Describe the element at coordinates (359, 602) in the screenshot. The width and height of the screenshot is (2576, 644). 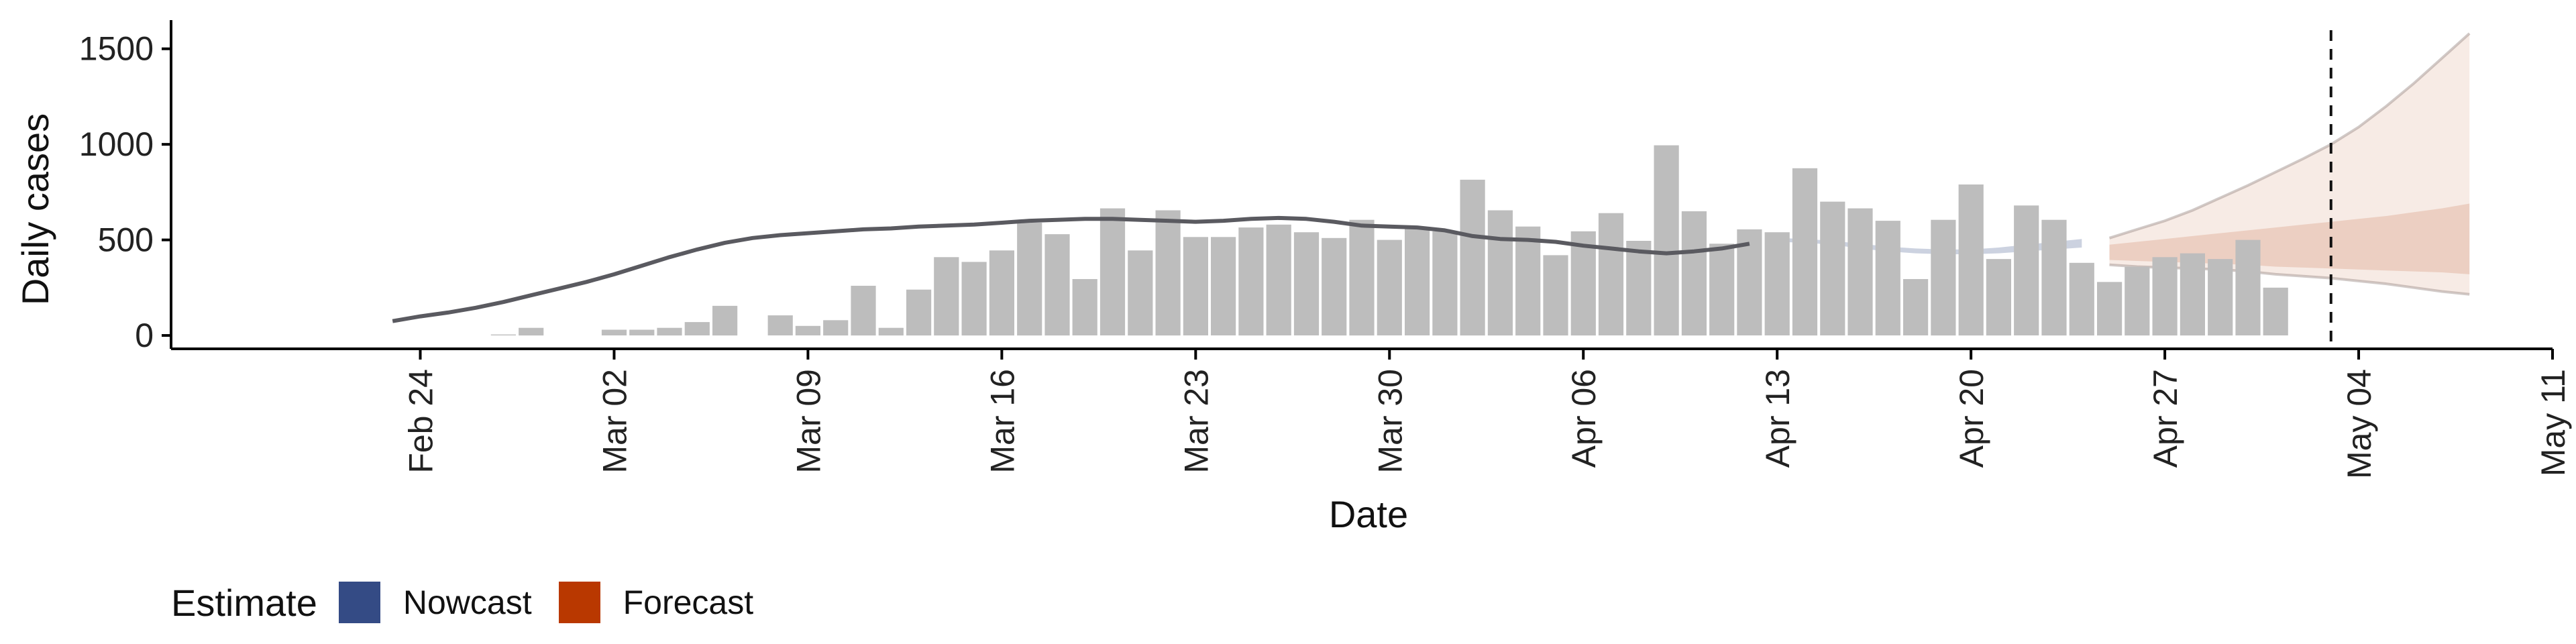
I see `legend-key-nowcast` at that location.